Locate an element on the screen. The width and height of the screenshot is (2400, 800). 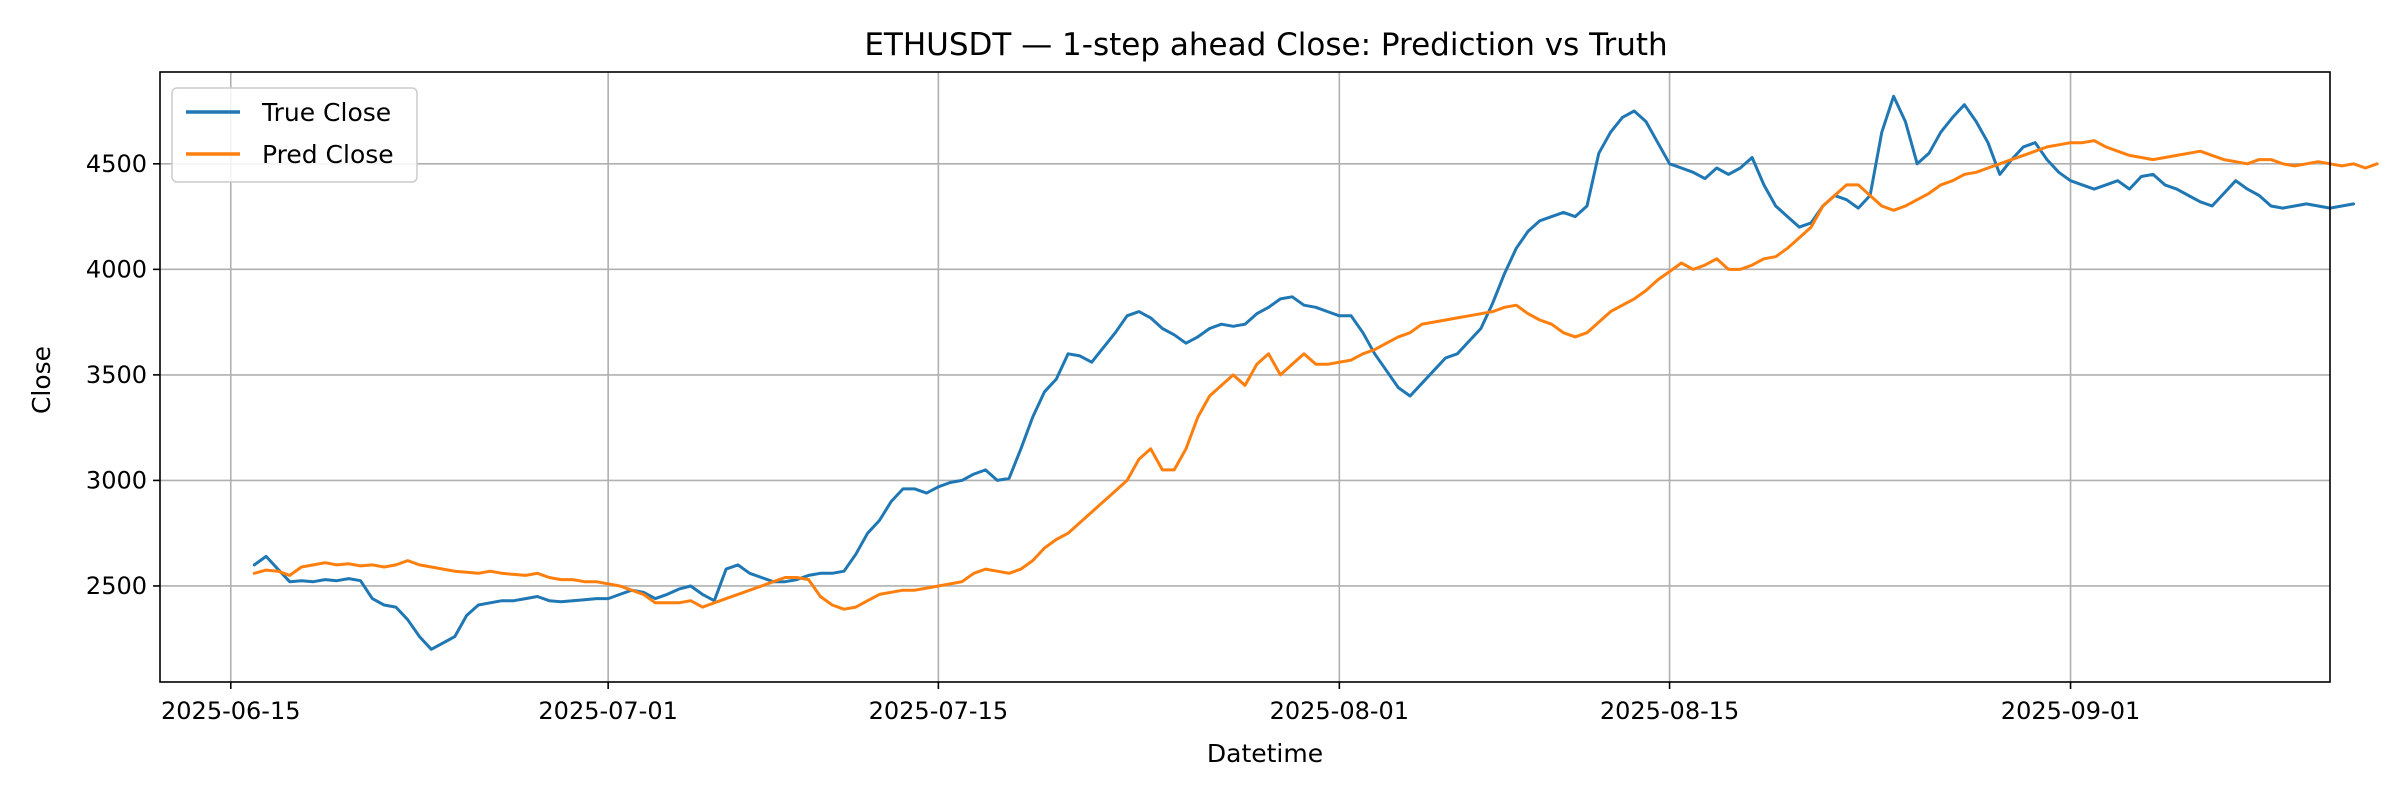
x-tick-label: 2025-08-15 is located at coordinates (1669, 711).